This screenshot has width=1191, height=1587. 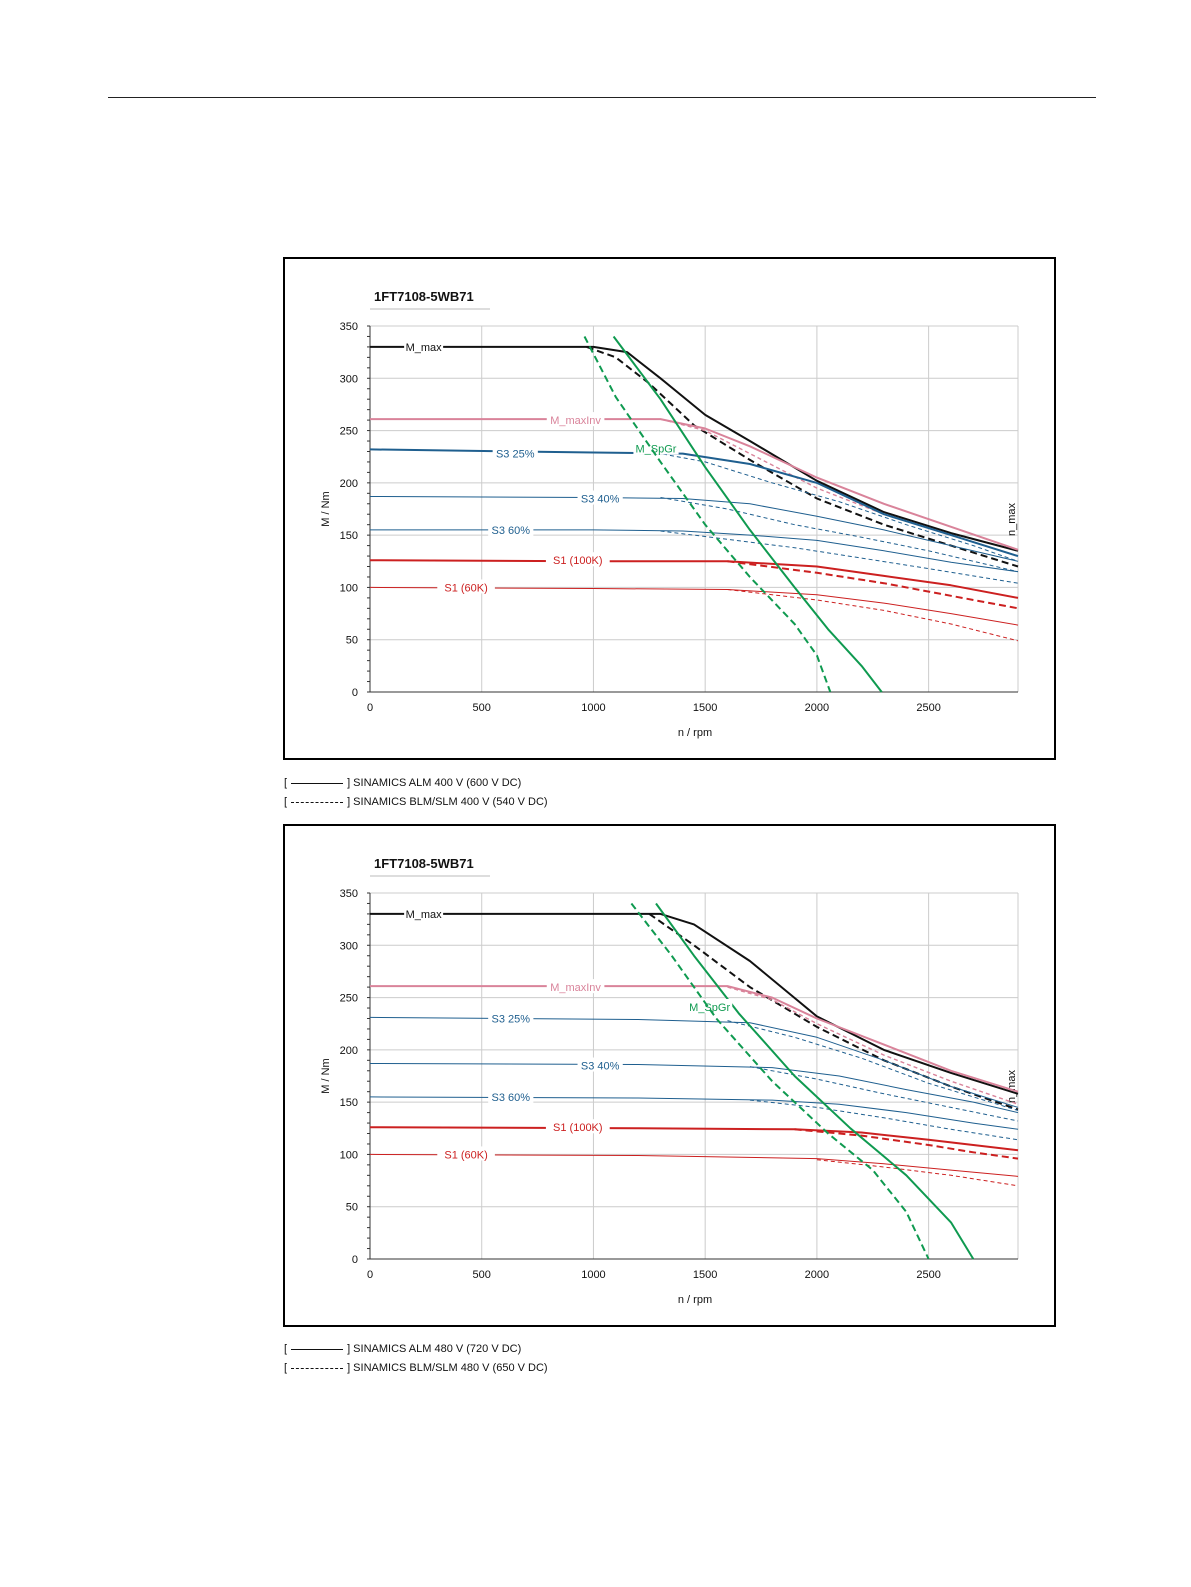 I want to click on y-tick-label: 0, so click(x=355, y=1260).